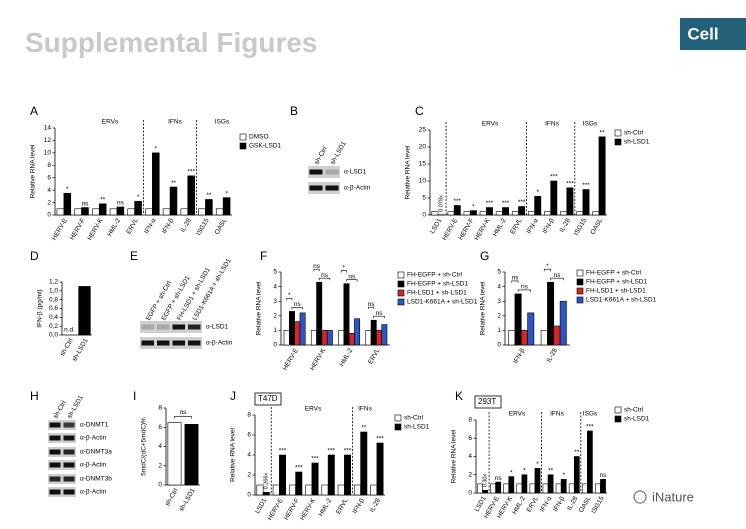 The width and height of the screenshot is (746, 529). Describe the element at coordinates (174, 183) in the screenshot. I see `significance-label: **` at that location.